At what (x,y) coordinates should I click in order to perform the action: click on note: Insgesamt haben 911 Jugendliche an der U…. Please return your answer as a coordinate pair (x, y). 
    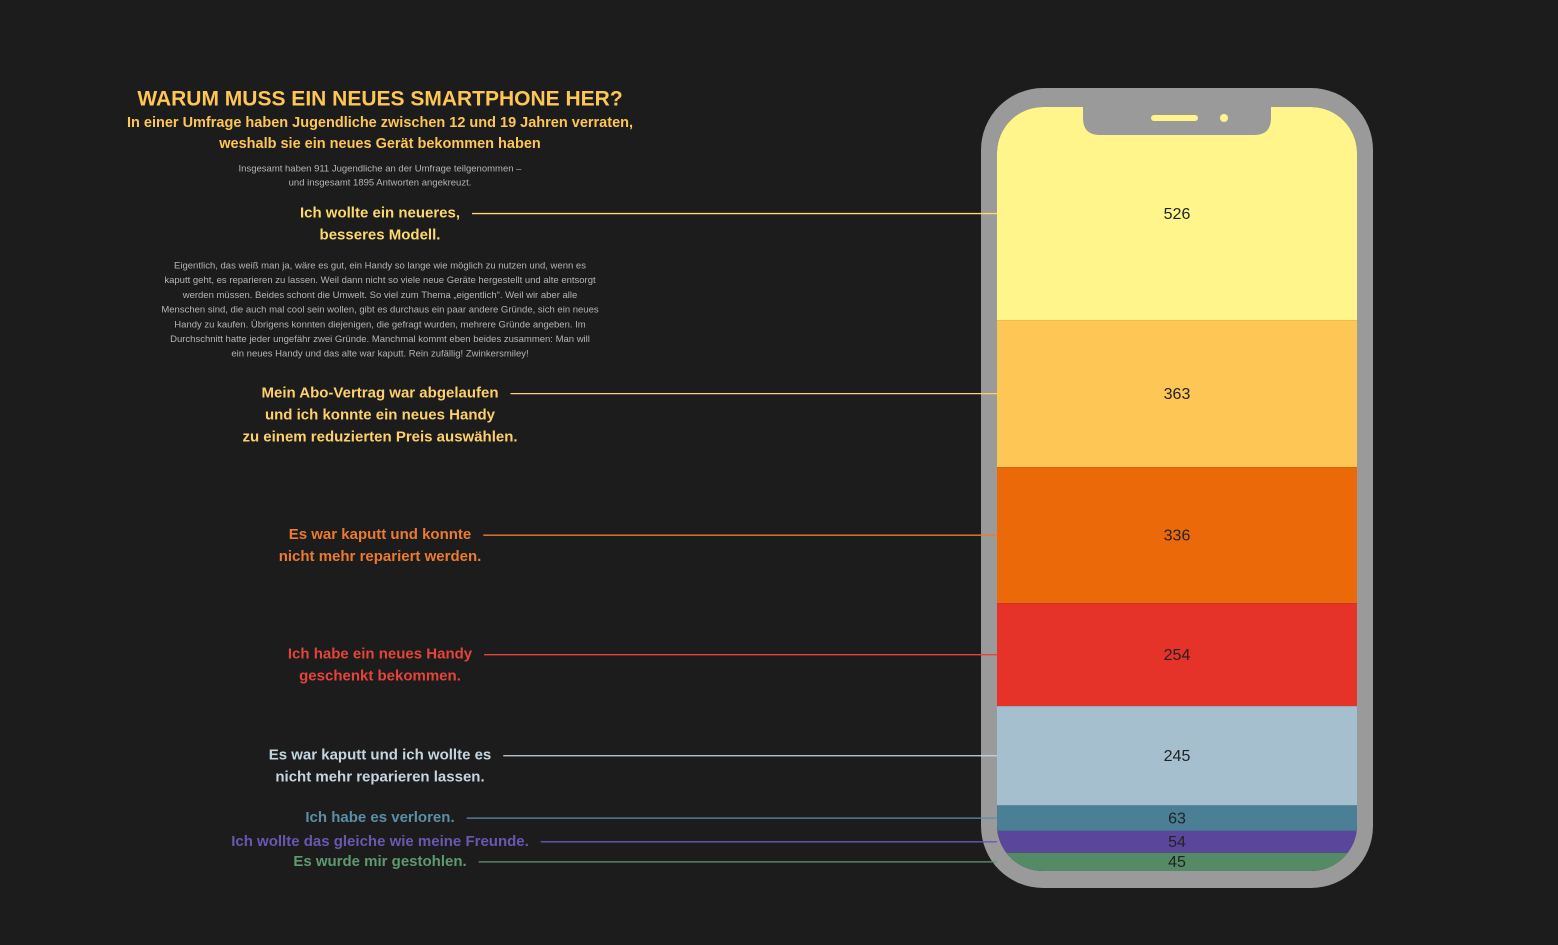
    Looking at the image, I should click on (381, 169).